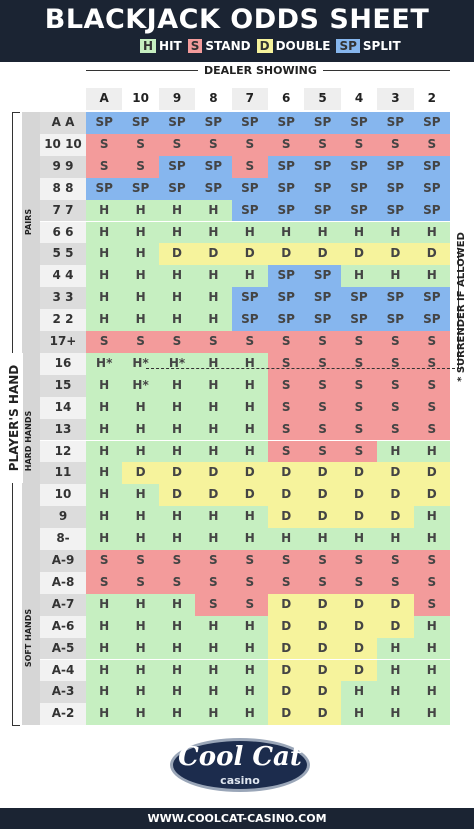  I want to click on group-label: SOFT HANDS, so click(28, 637).